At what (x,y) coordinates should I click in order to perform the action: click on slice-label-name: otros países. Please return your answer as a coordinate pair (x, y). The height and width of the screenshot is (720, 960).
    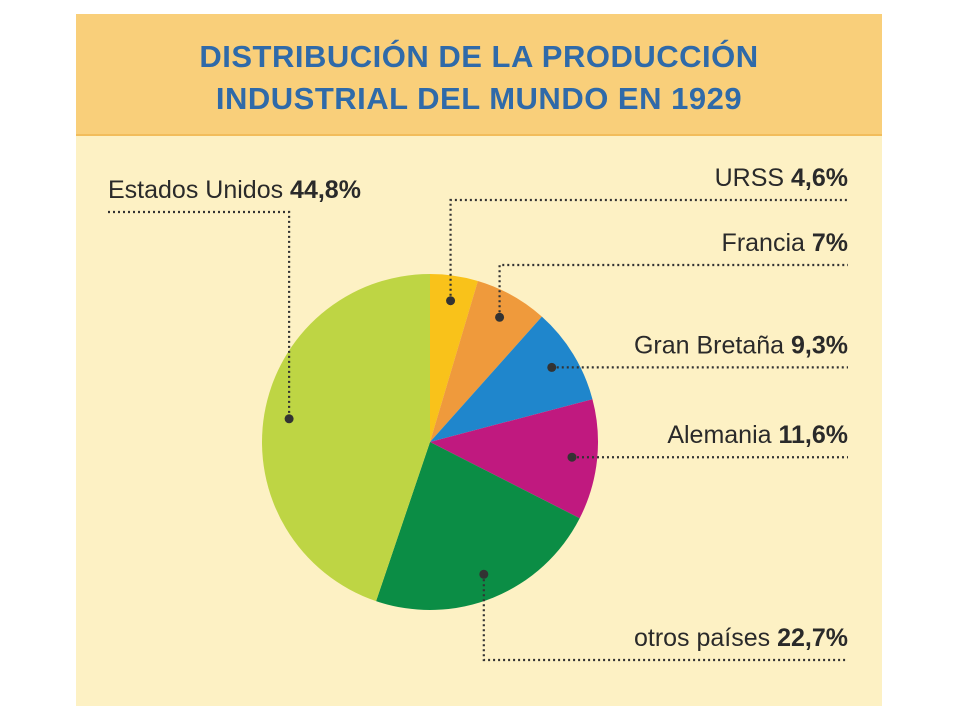
    Looking at the image, I should click on (705, 638).